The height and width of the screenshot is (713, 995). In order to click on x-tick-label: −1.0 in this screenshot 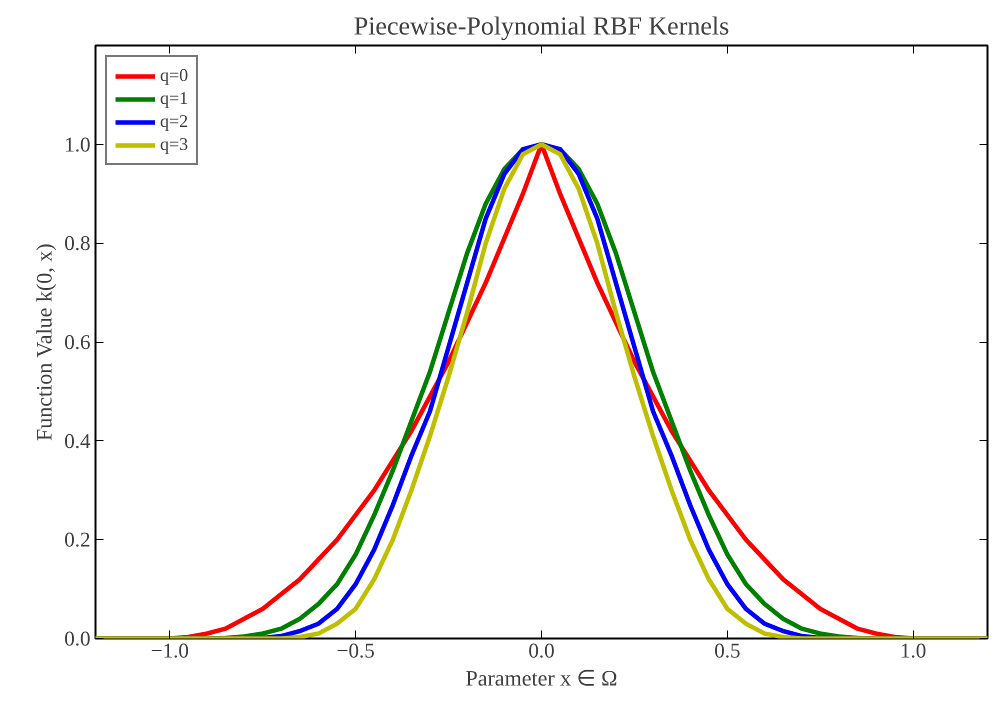, I will do `click(169, 650)`.